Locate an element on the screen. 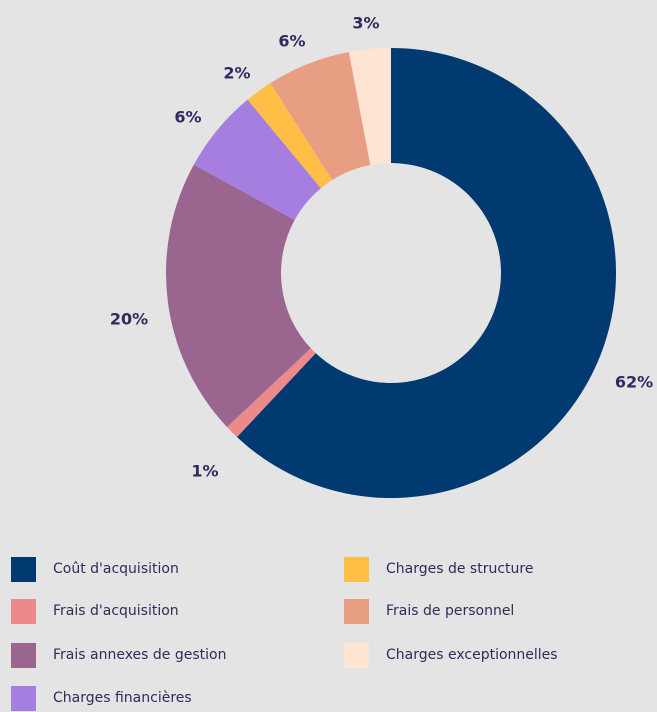 The width and height of the screenshot is (657, 712). legend-item-charges-financieres: Charges financières is located at coordinates (101, 698).